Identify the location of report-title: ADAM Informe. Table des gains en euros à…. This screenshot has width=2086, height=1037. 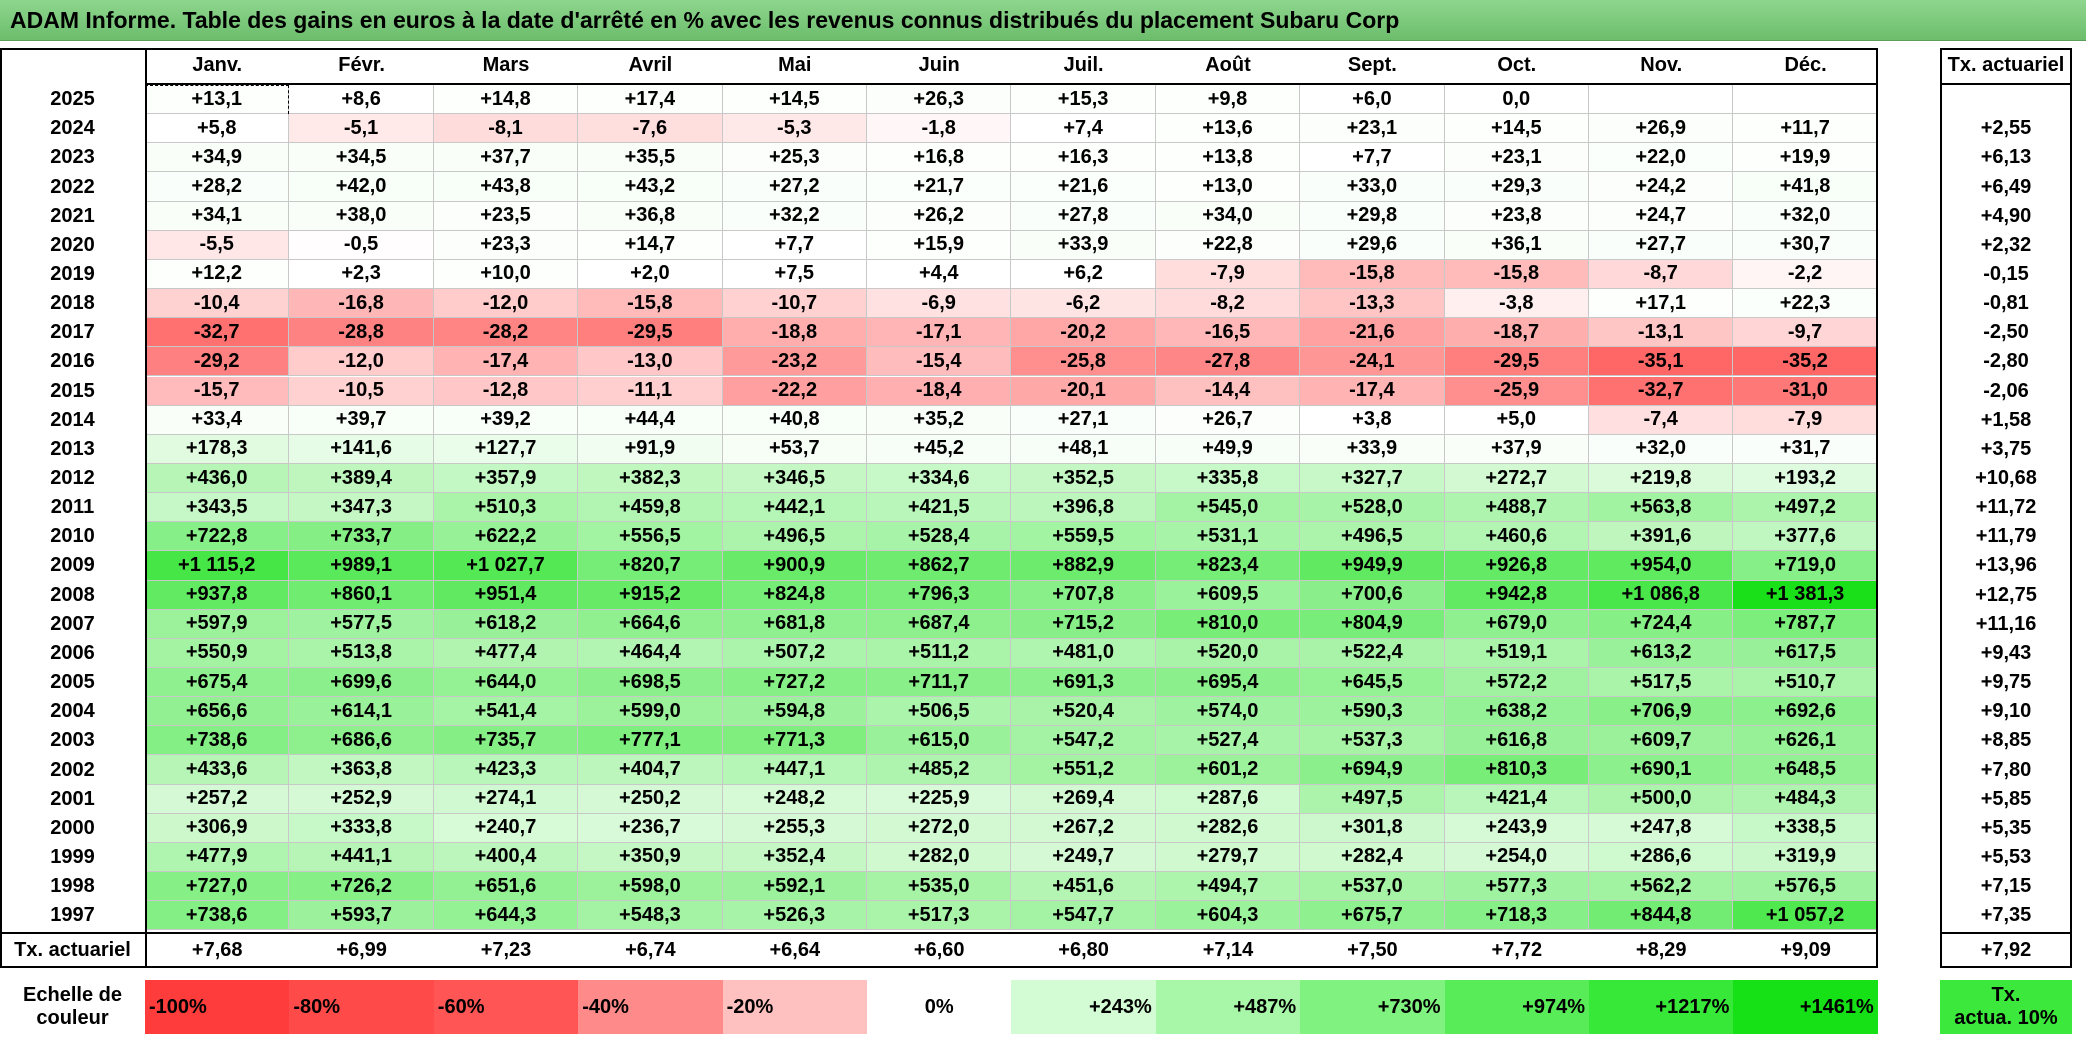
(705, 20).